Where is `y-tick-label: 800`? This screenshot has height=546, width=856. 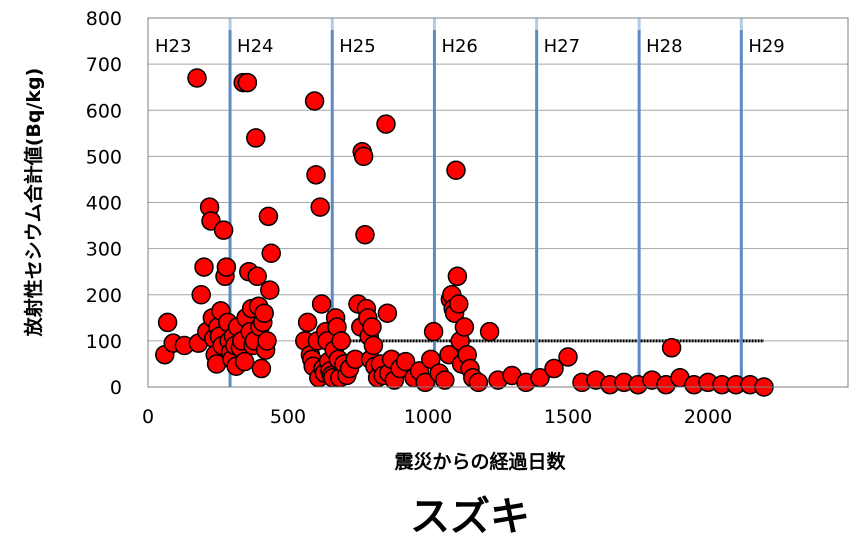
y-tick-label: 800 is located at coordinates (104, 19).